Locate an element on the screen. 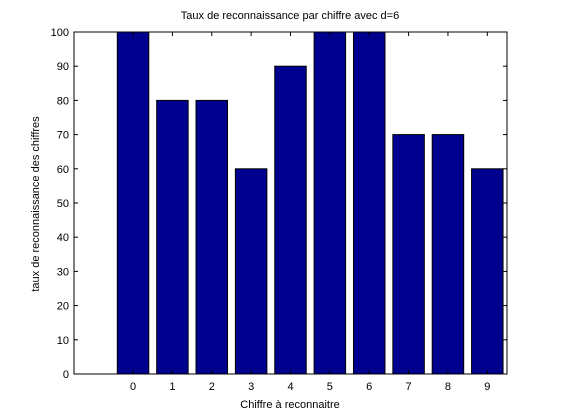  y-tick-label: 20 is located at coordinates (63, 307).